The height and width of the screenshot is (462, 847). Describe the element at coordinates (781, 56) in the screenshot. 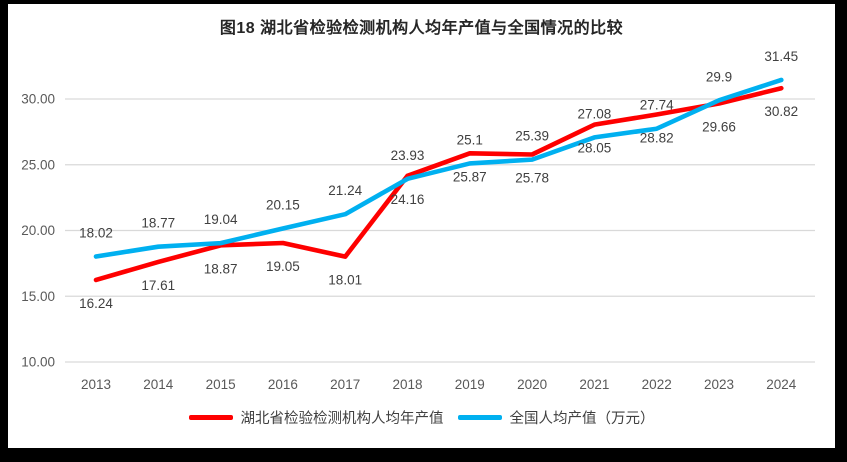

I see `data-label-national: 31.45` at that location.